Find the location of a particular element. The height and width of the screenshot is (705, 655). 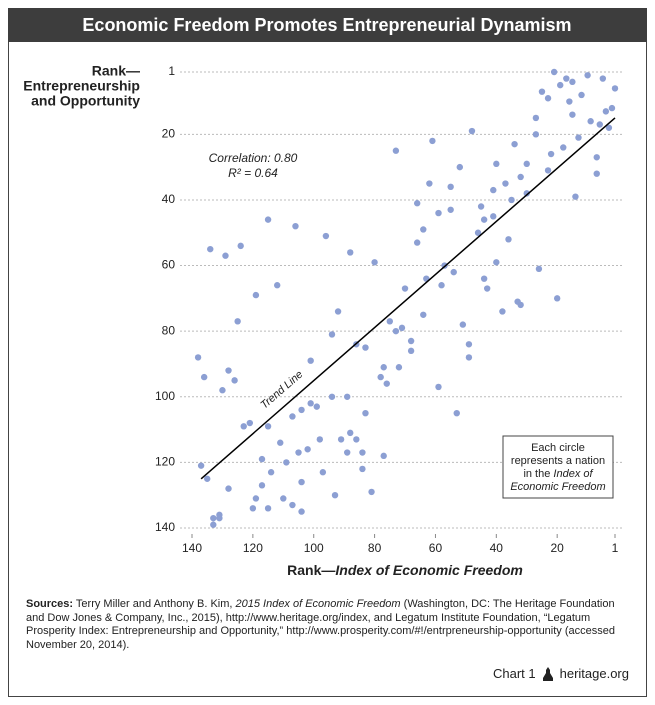

logo-icon is located at coordinates (547, 673).